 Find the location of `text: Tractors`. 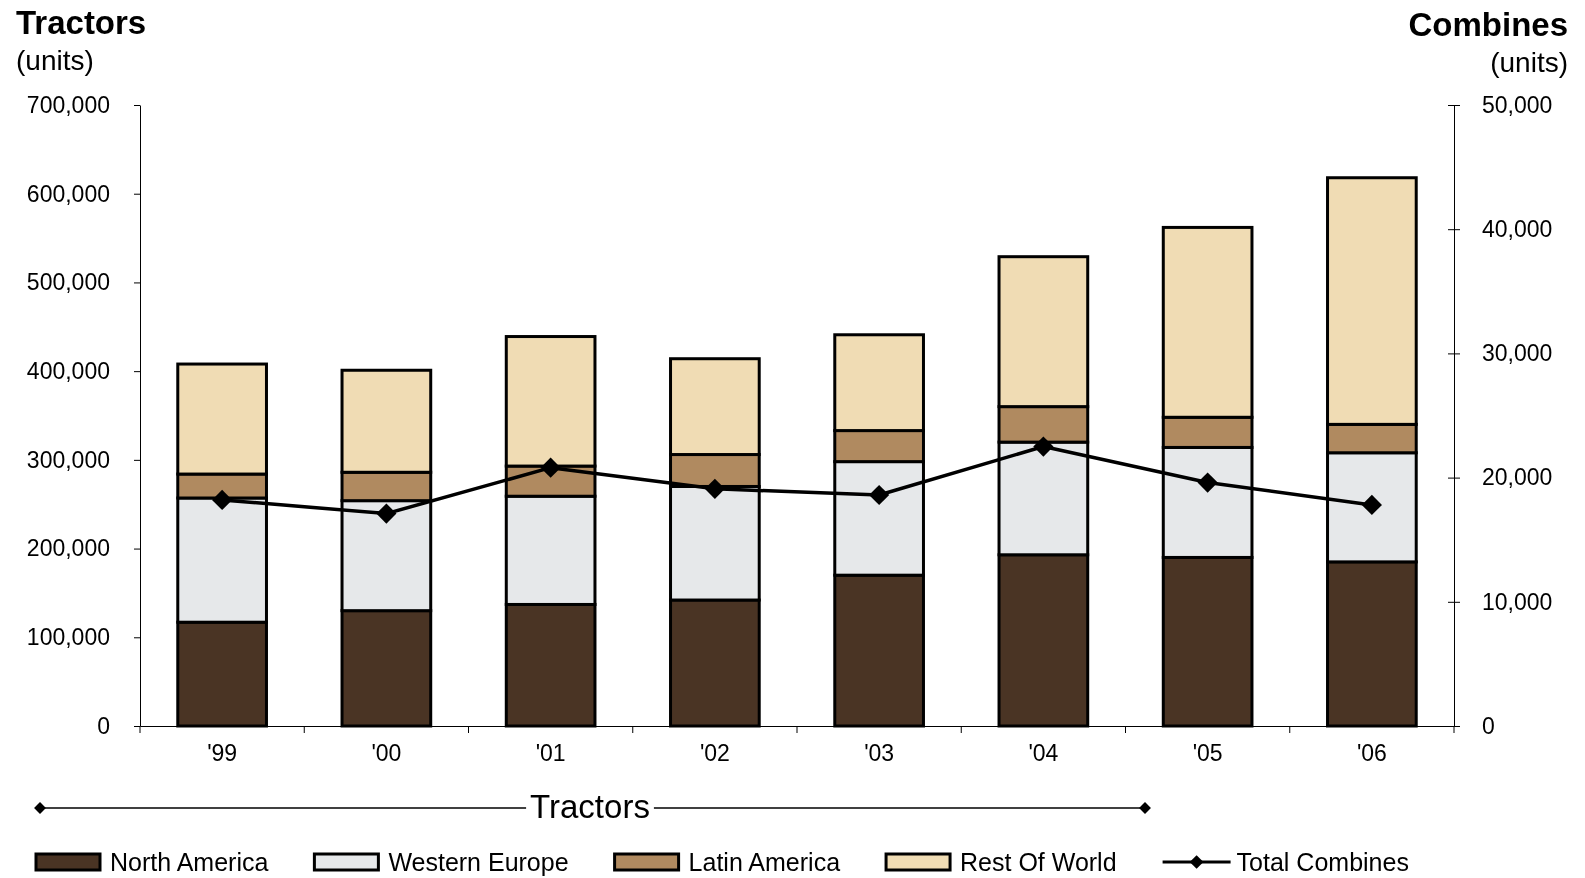

text: Tractors is located at coordinates (590, 806).